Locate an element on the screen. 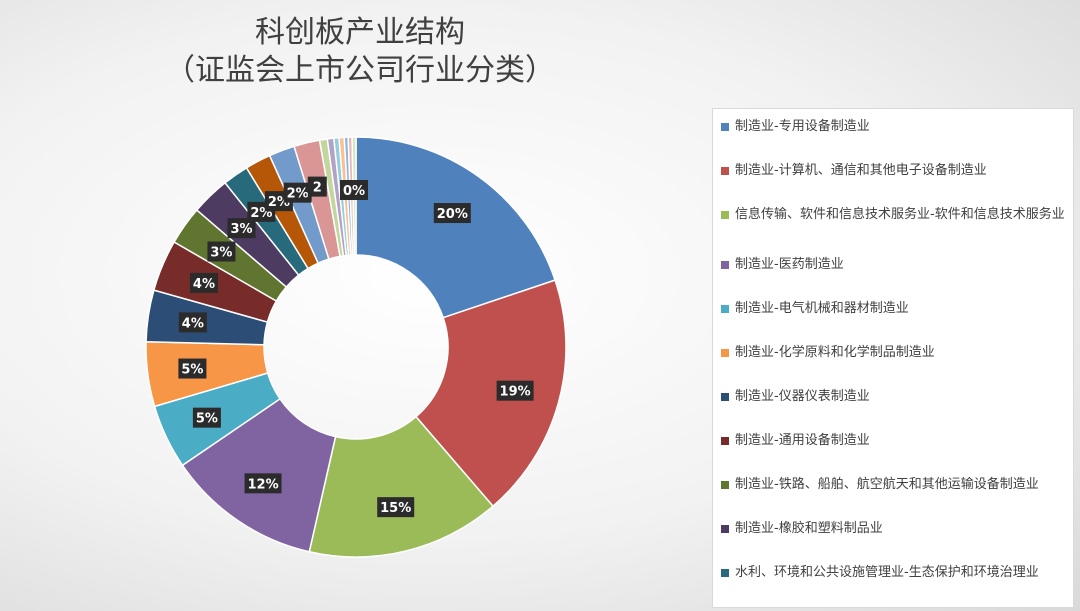 The width and height of the screenshot is (1080, 611). data-label-4: 12% is located at coordinates (263, 483).